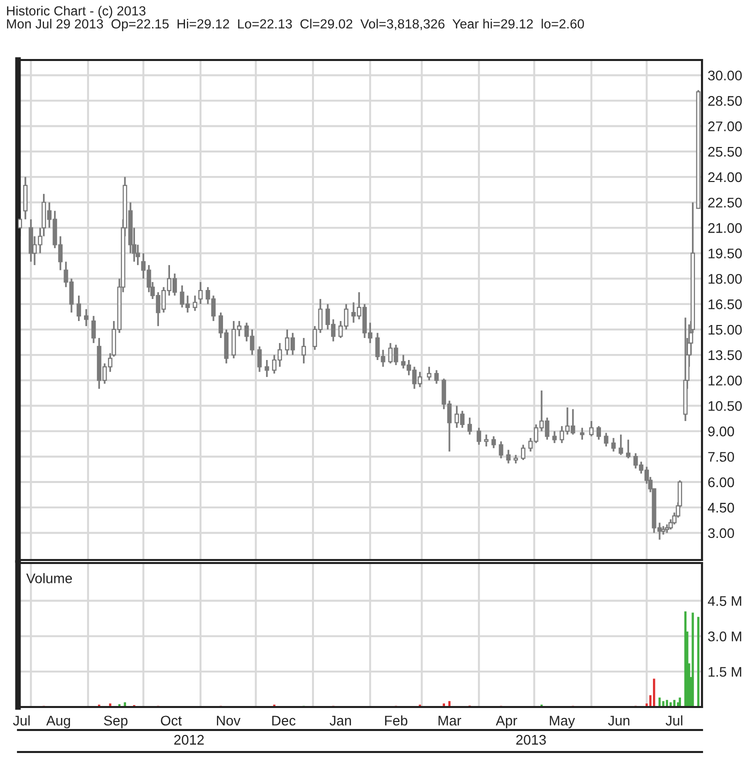  Describe the element at coordinates (189, 739) in the screenshot. I see `text: 2012` at that location.